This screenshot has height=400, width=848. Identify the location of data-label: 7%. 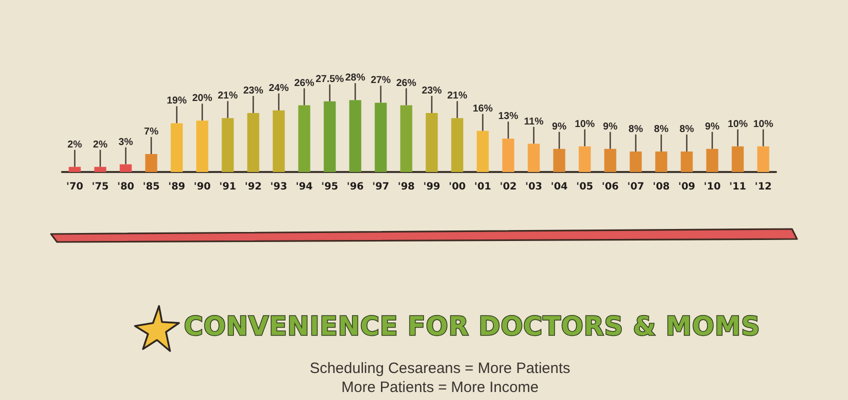
(151, 132).